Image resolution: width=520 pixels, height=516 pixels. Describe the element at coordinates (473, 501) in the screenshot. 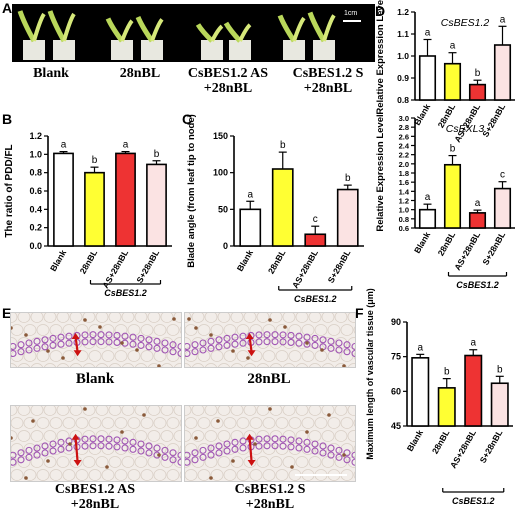

I see `group-label: CsBES1.2` at that location.